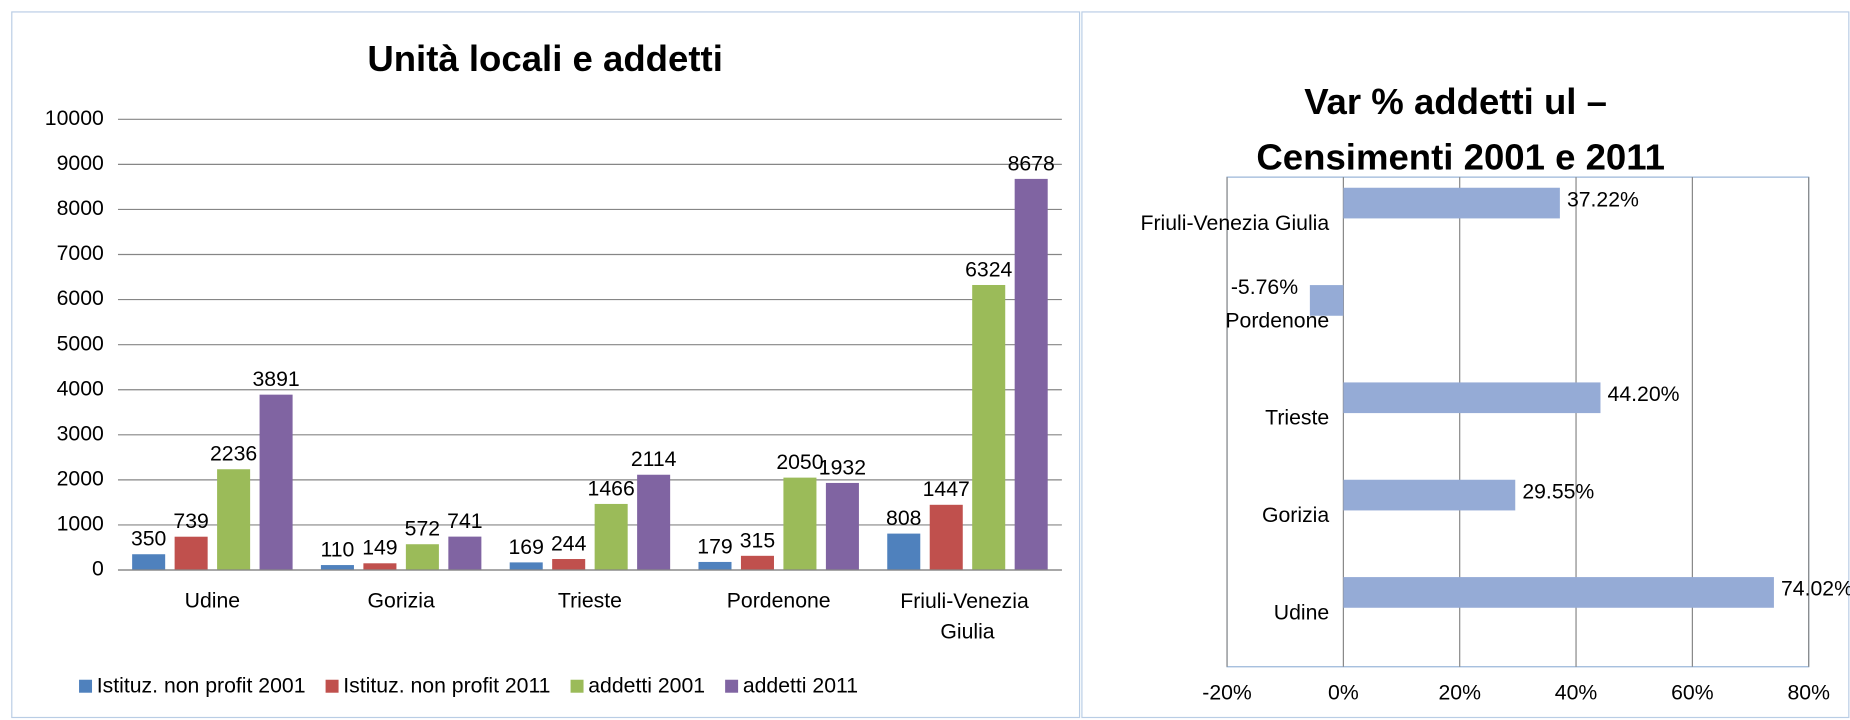 The image size is (1850, 720). What do you see at coordinates (799, 462) in the screenshot?
I see `data-label: 2050` at bounding box center [799, 462].